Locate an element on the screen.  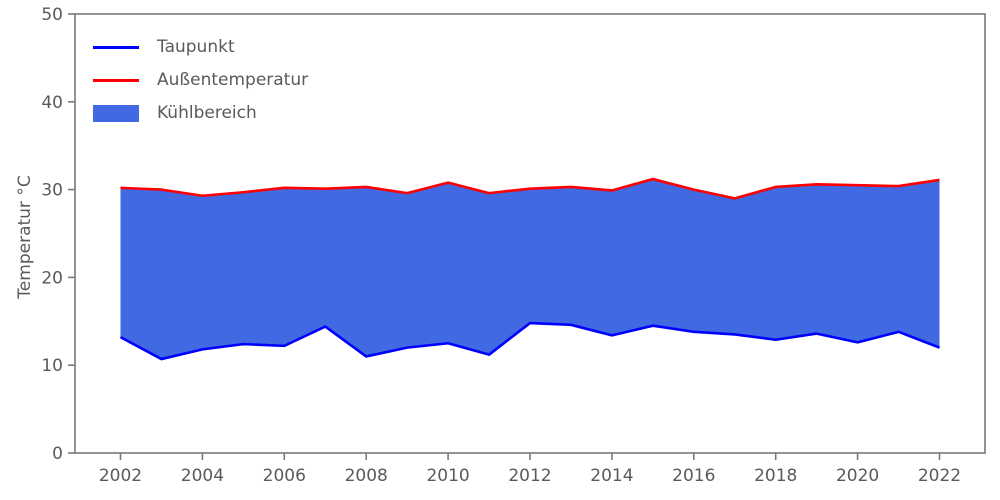
svg-text: 40 is located at coordinates (52, 103).